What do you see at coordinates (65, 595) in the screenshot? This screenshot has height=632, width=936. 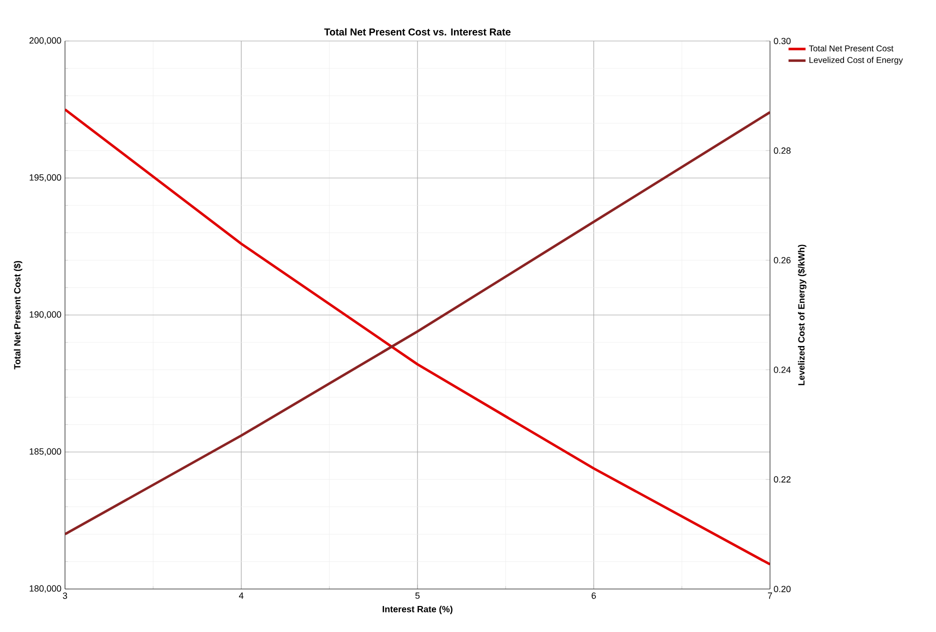 I see `x-tick-label: 3` at bounding box center [65, 595].